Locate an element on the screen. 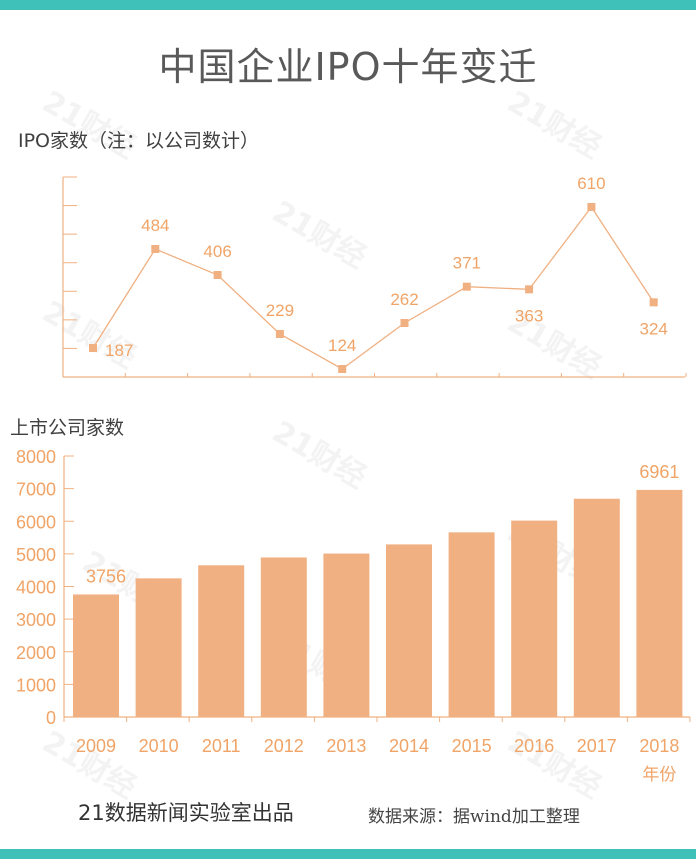  bar-x-tick-label: 2014 is located at coordinates (409, 746).